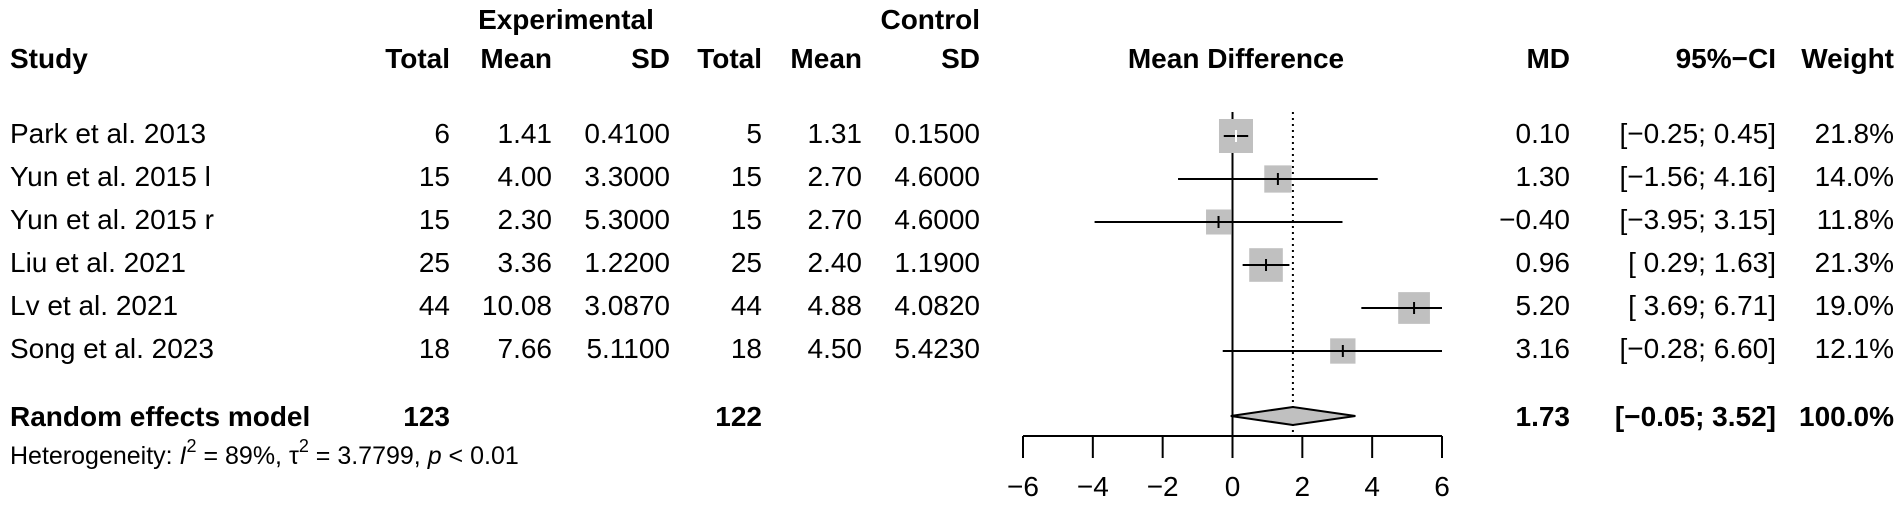 The image size is (1902, 513). What do you see at coordinates (627, 262) in the screenshot?
I see `e-sd: 1.2200` at bounding box center [627, 262].